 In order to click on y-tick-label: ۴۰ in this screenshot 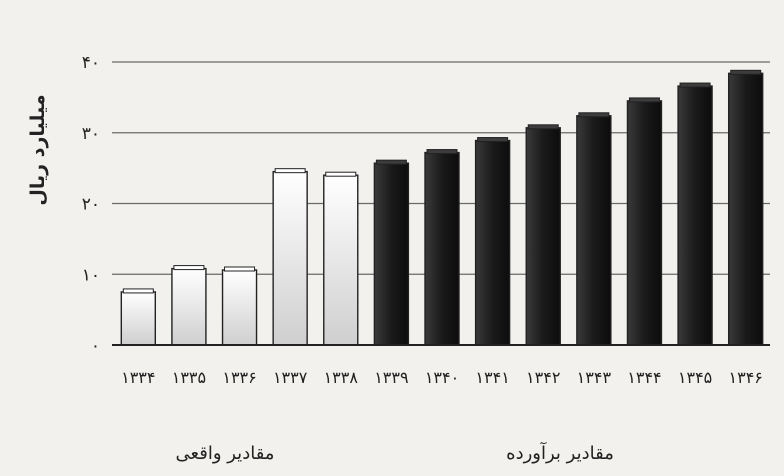, I will do `click(91, 63)`.